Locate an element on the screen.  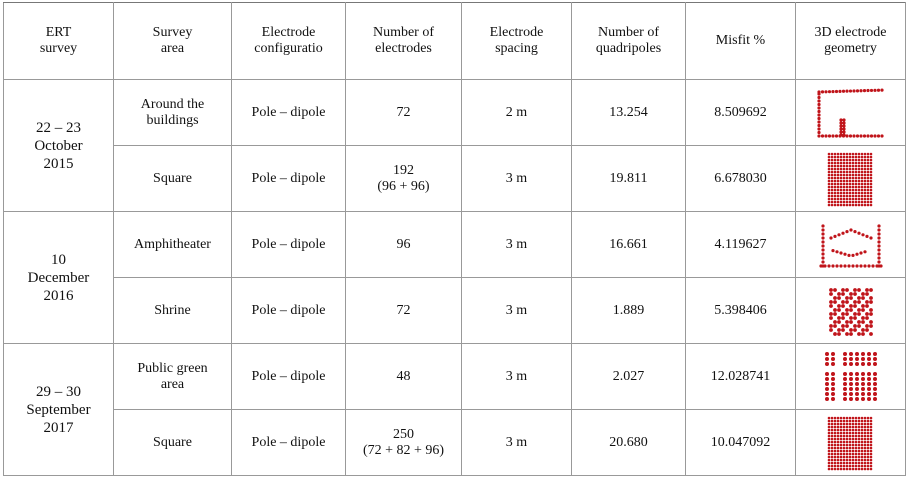
data-row: Shrine Pole – dipole 72 3 m 1.889 5.398406 is located at coordinates (455, 310).